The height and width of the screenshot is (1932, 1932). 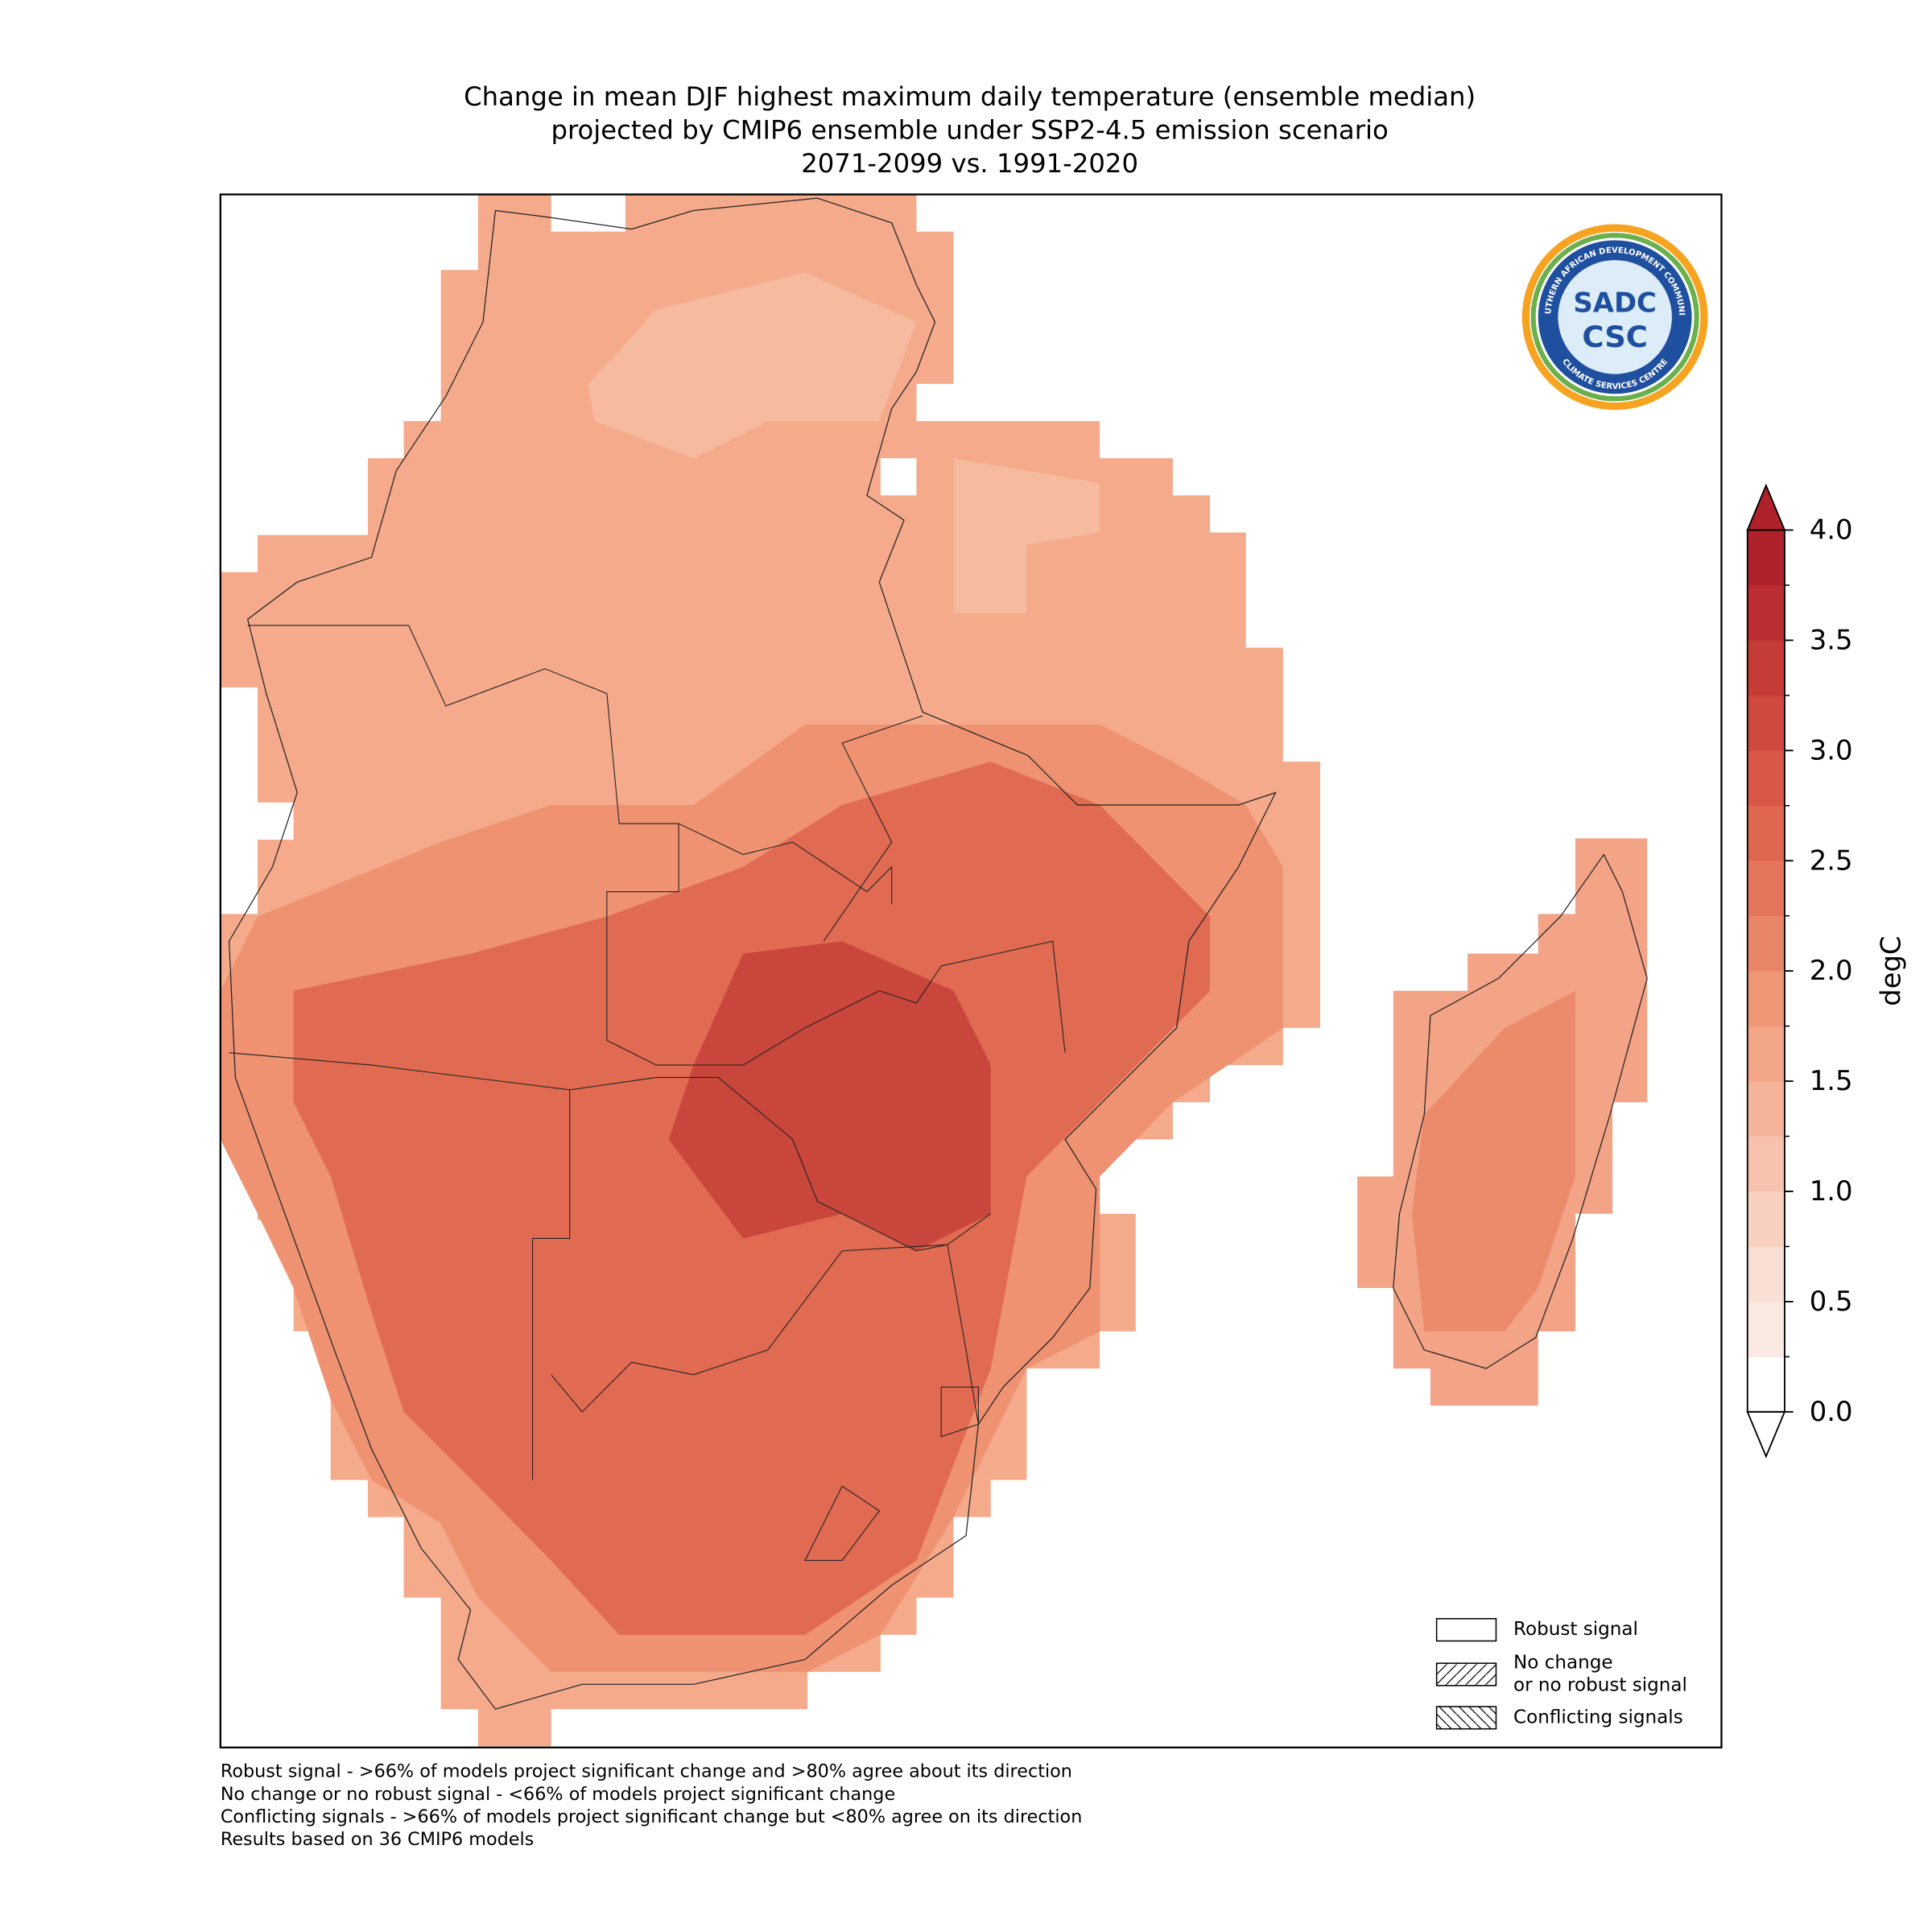 What do you see at coordinates (1563, 1663) in the screenshot?
I see `legend-label: No change` at bounding box center [1563, 1663].